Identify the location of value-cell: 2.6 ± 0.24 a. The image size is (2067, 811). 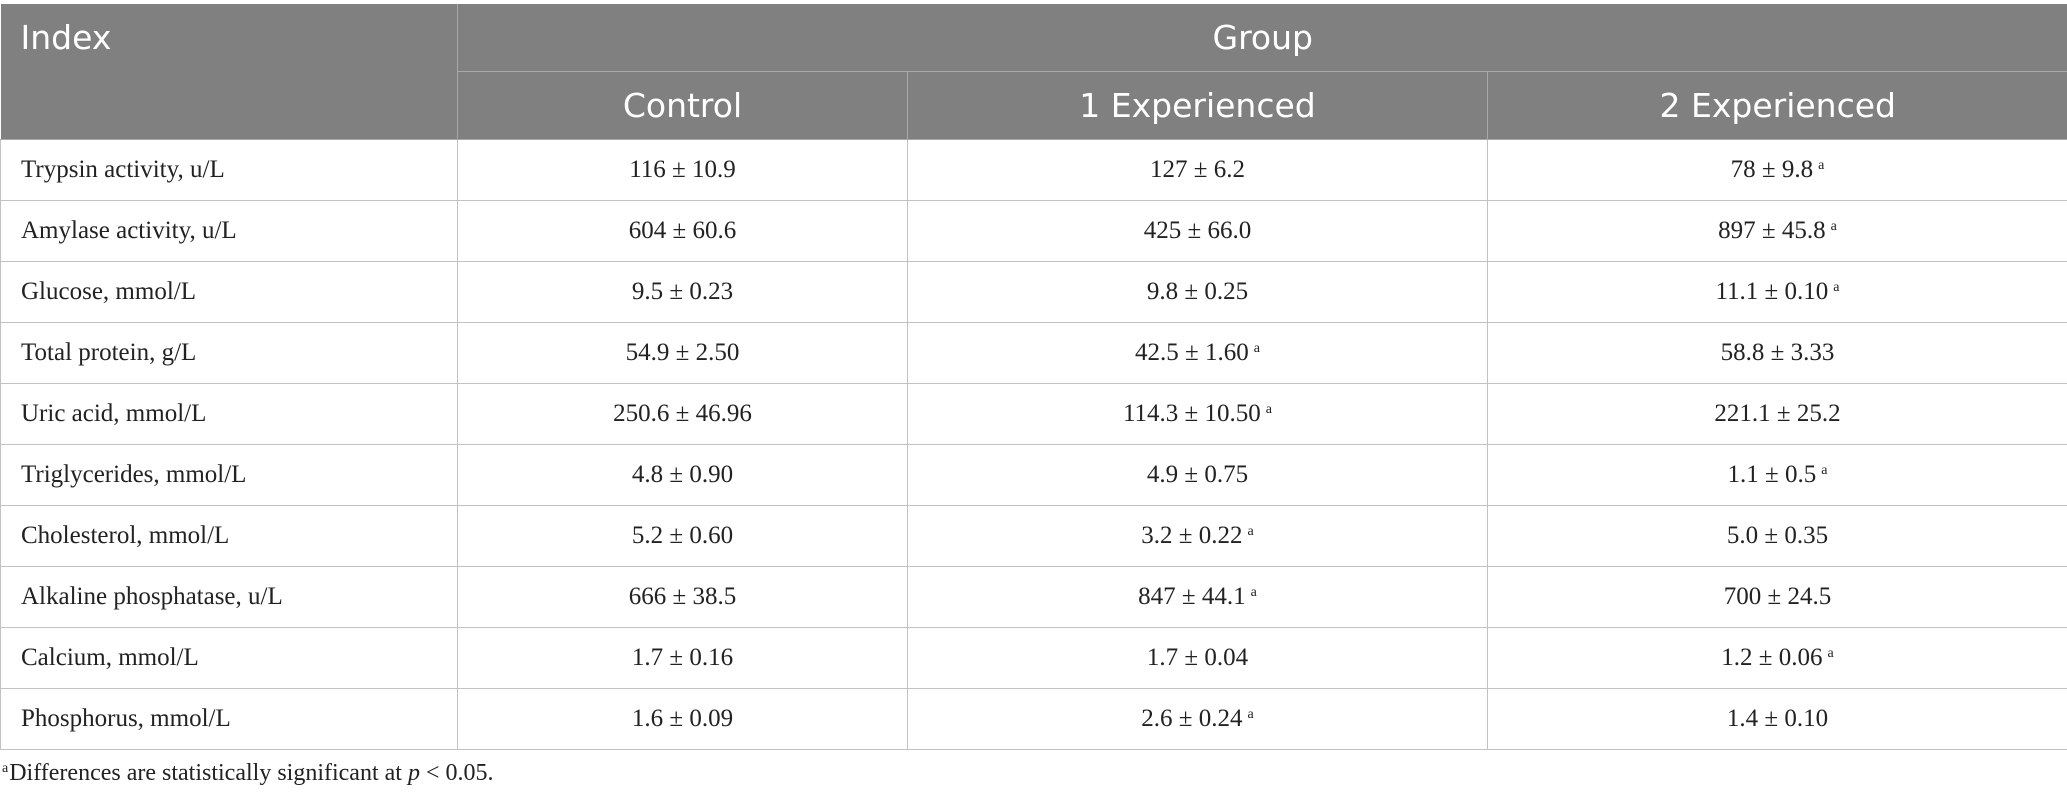
(1198, 719).